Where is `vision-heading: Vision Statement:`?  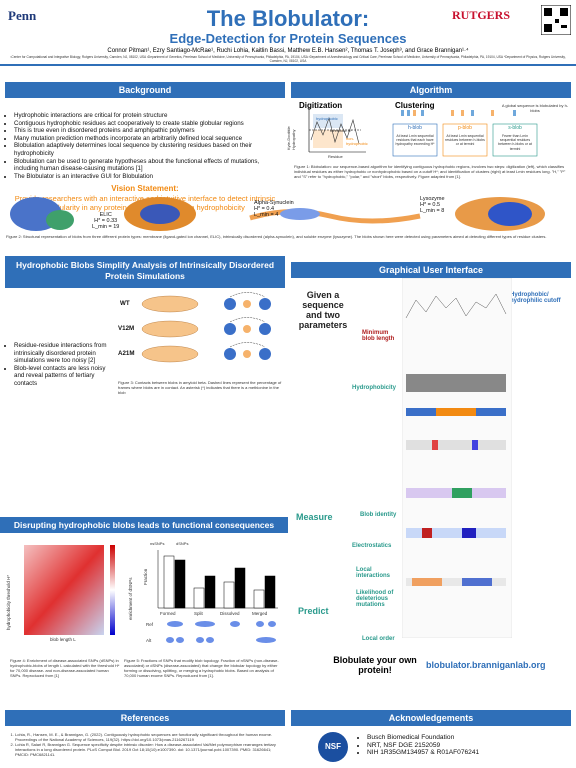 vision-heading: Vision Statement: is located at coordinates (145, 188).